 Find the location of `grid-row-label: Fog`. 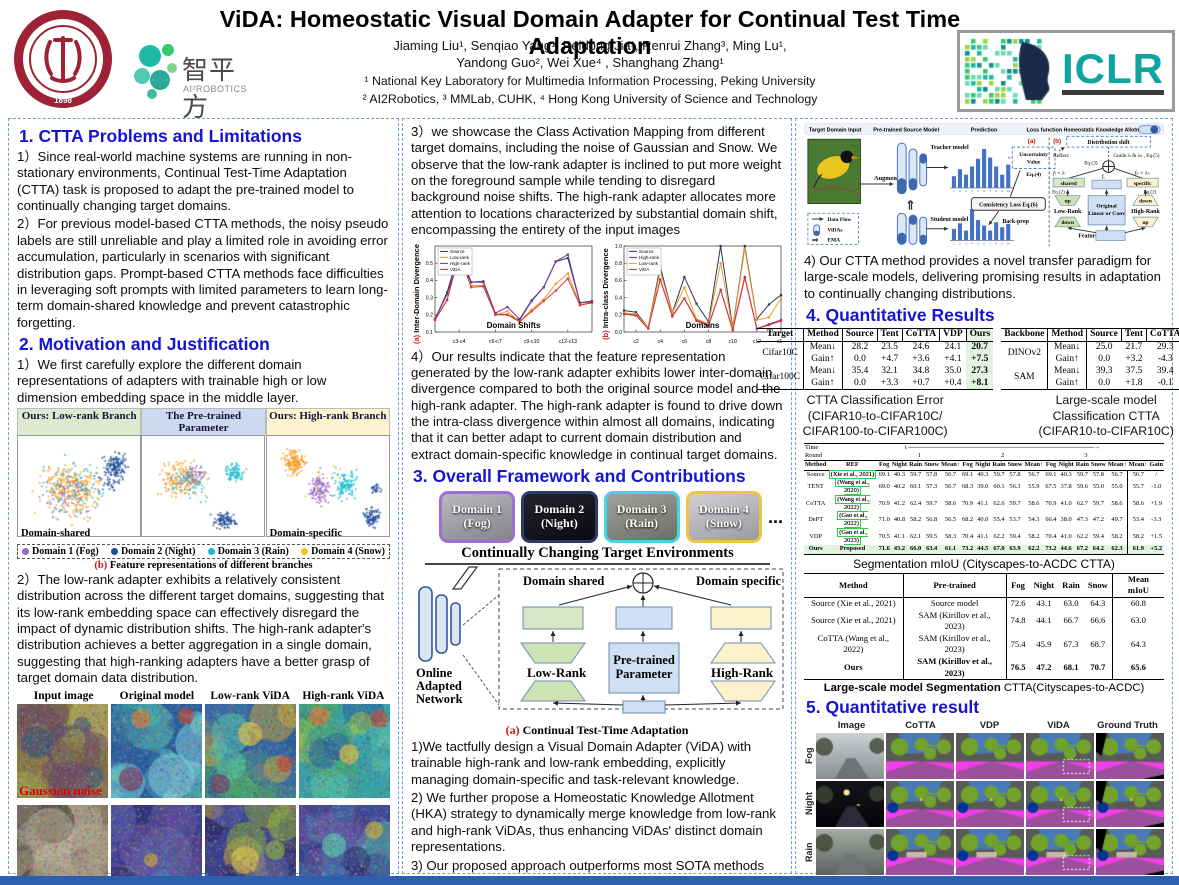

grid-row-label: Fog is located at coordinates (809, 756).